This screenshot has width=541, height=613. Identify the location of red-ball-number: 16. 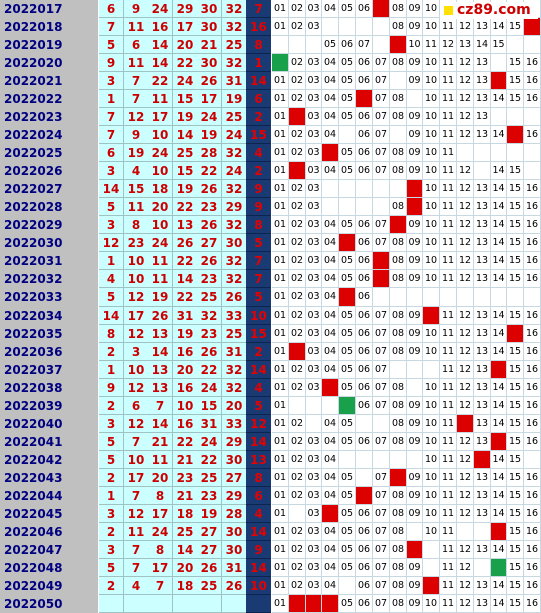
(160, 27).